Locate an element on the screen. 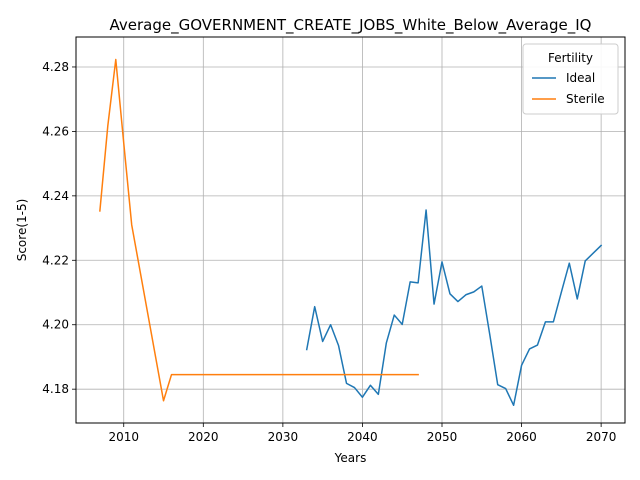 The width and height of the screenshot is (640, 480). x-tick-label: 2010 is located at coordinates (123, 437).